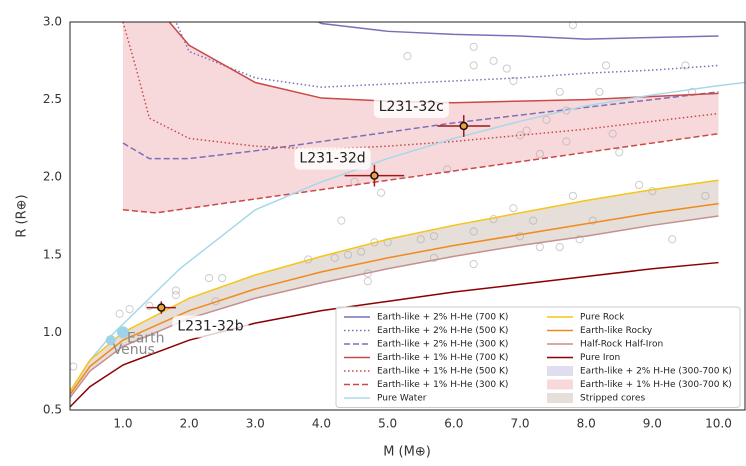  Describe the element at coordinates (407, 452) in the screenshot. I see `x-axis-label: M (M⊕)` at that location.